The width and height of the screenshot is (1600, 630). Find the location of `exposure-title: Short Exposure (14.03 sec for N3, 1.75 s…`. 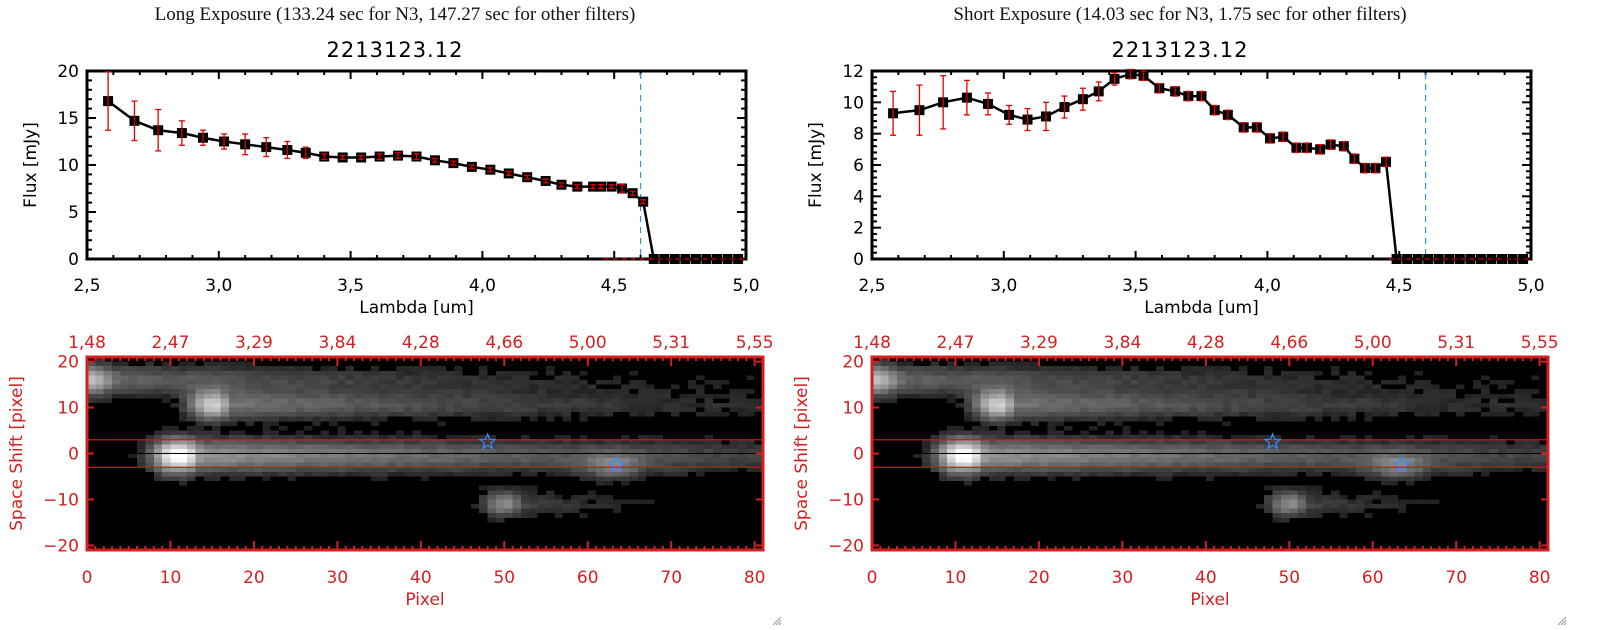

exposure-title: Short Exposure (14.03 sec for N3, 1.75 s… is located at coordinates (1180, 14).